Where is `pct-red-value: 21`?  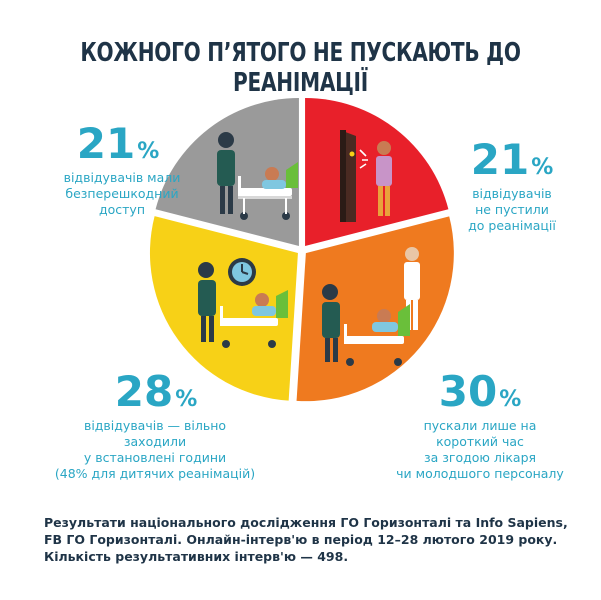 pct-red-value: 21 is located at coordinates (500, 159).